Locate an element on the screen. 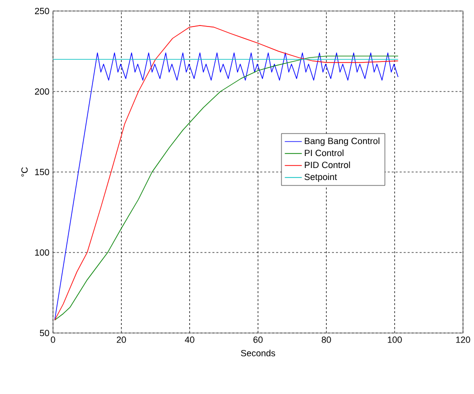  y-tick-label: 150 is located at coordinates (42, 172).